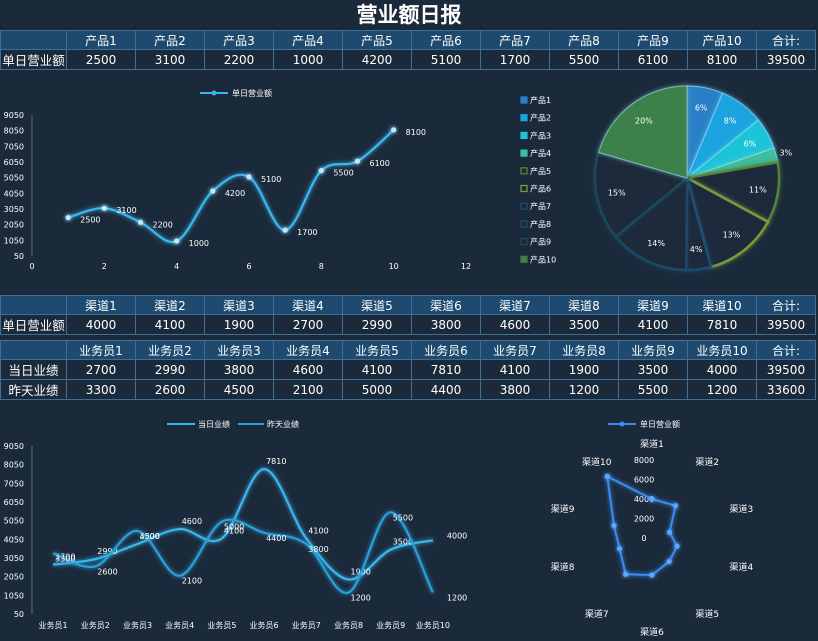 The height and width of the screenshot is (641, 818). Describe the element at coordinates (308, 324) in the screenshot. I see `table-cell: 2700` at that location.